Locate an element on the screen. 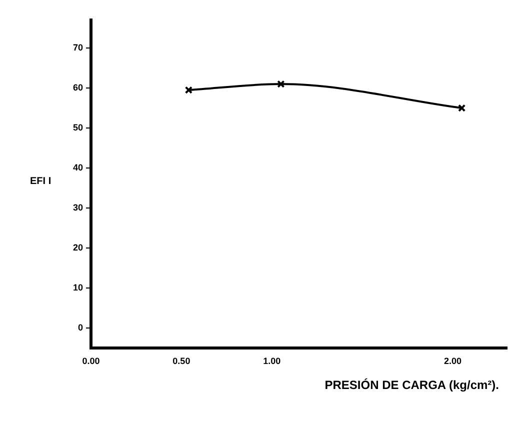 This screenshot has height=426, width=513. y-tick-label: 10 is located at coordinates (78, 287).